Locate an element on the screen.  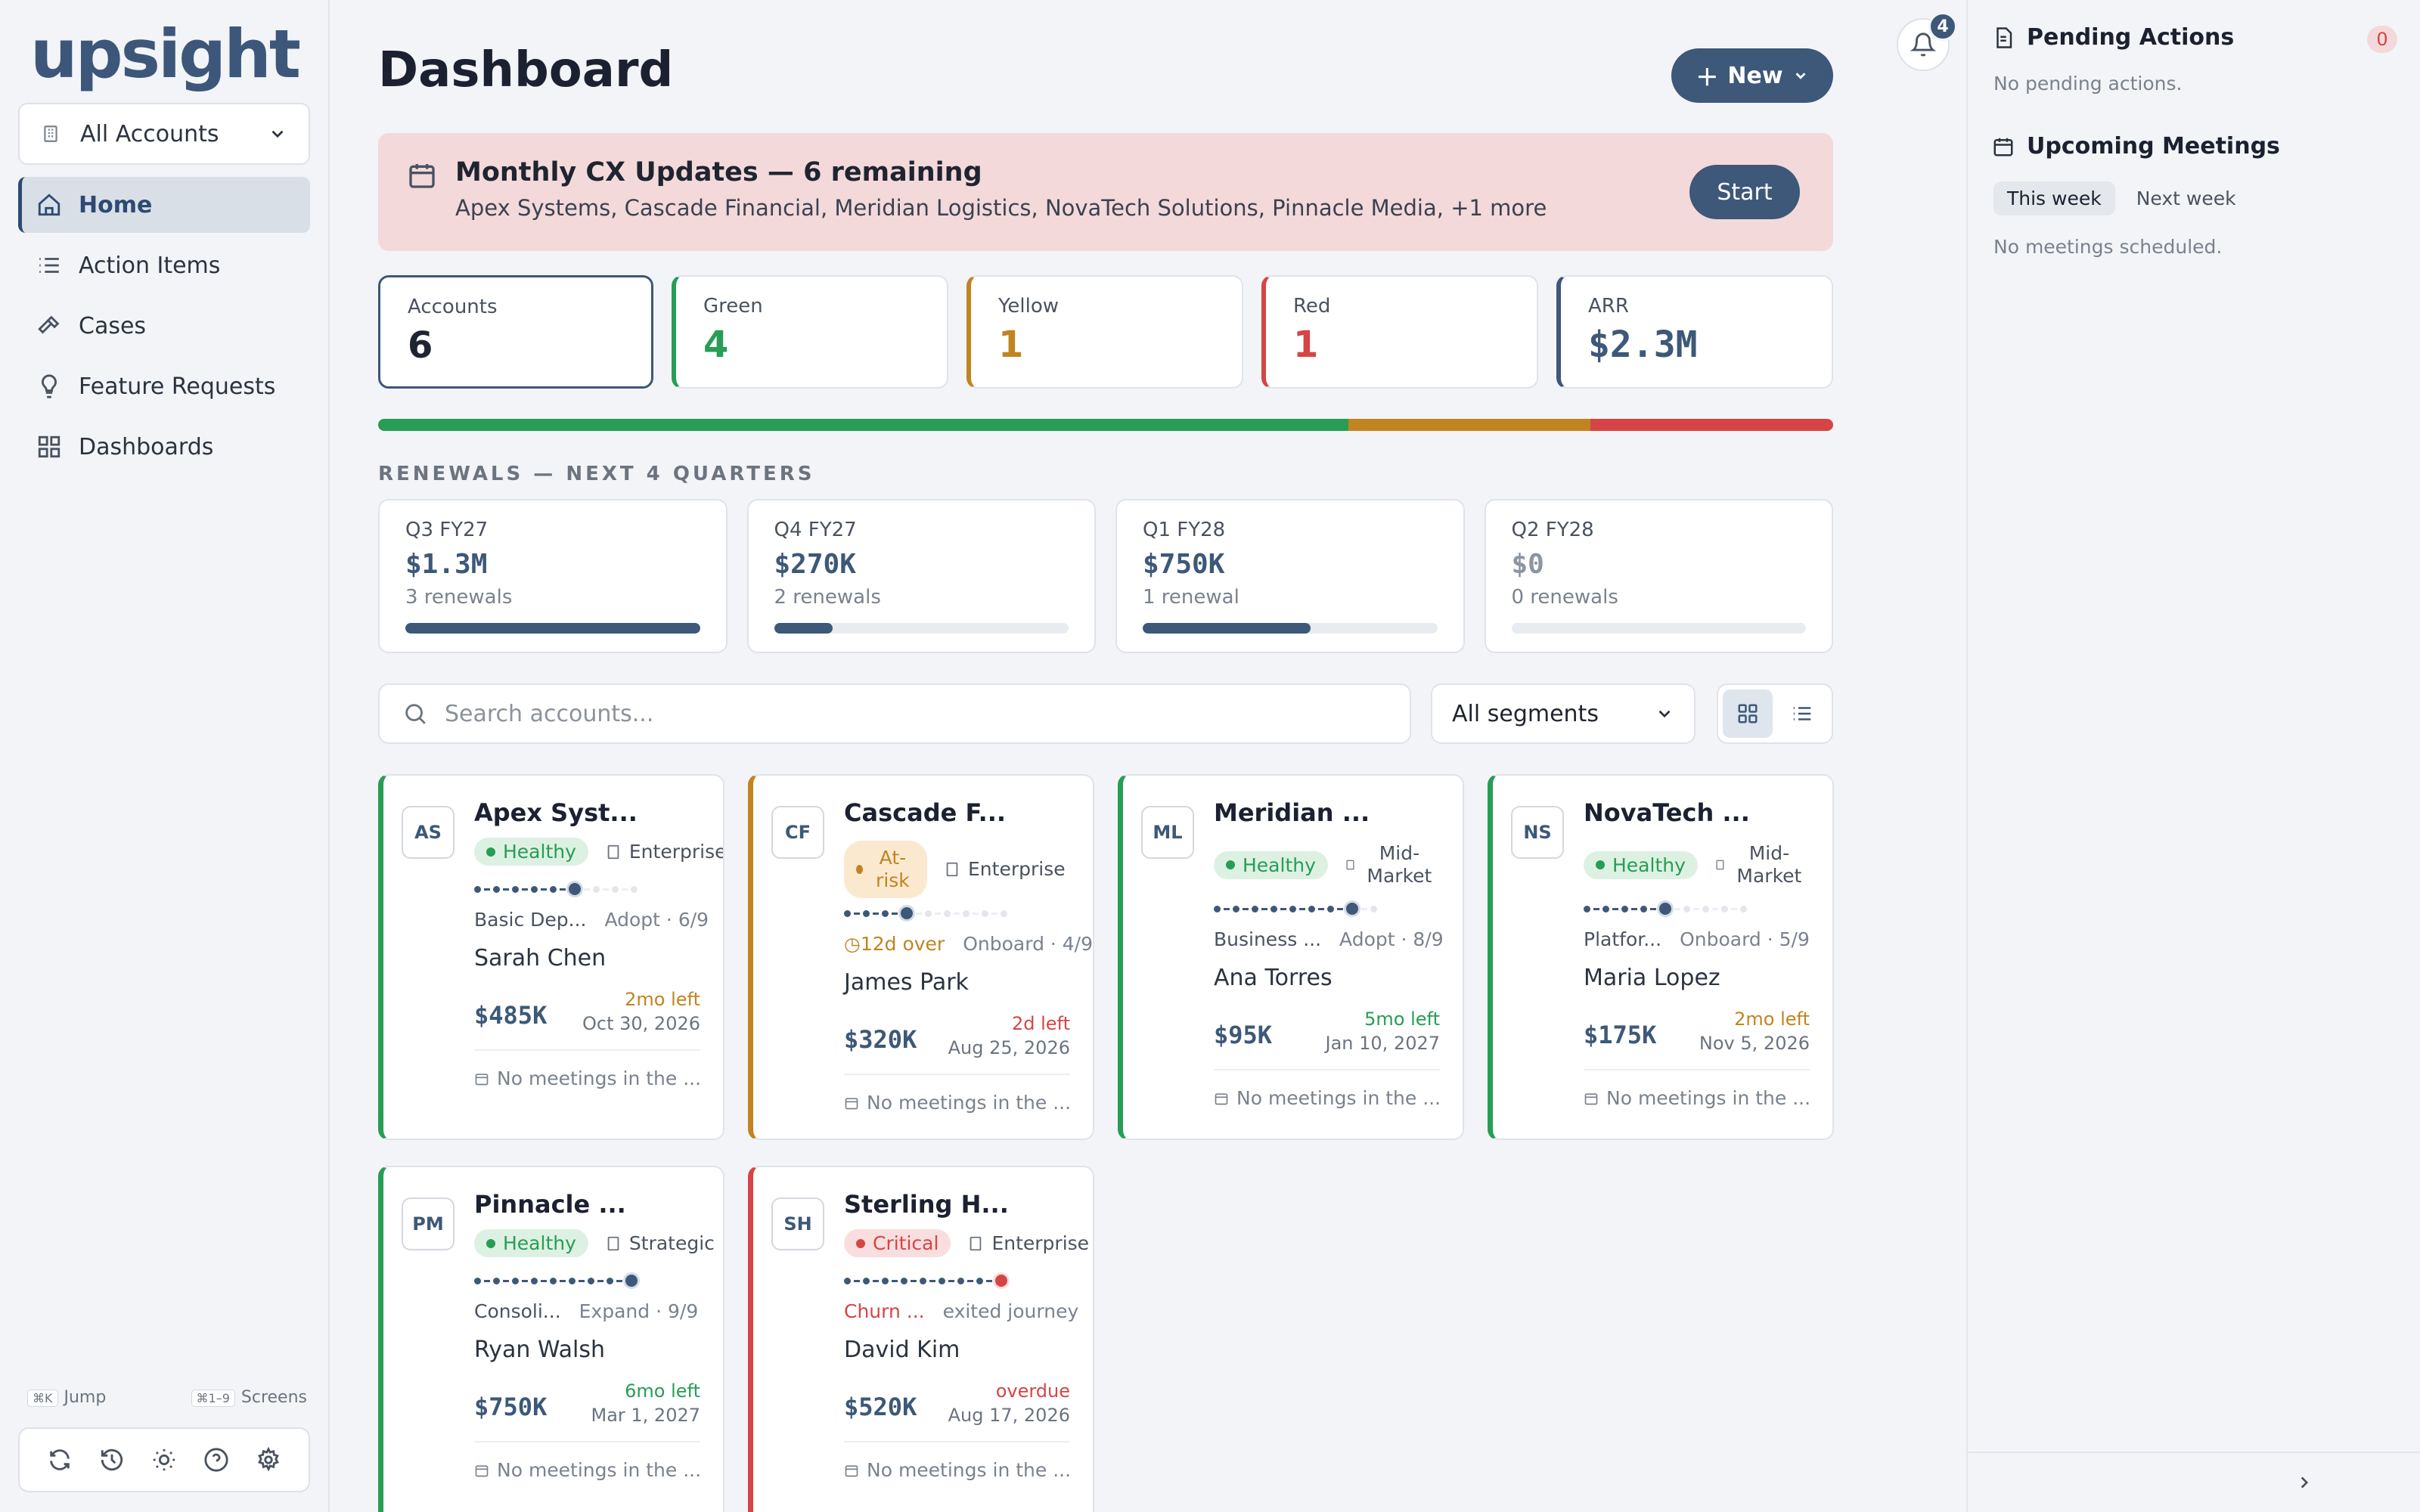
history-icon is located at coordinates (112, 1460).